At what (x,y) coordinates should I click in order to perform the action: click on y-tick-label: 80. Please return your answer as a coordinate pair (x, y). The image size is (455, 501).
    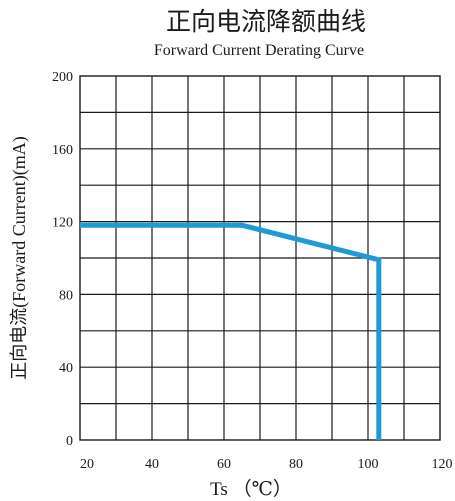
    Looking at the image, I should click on (66, 295).